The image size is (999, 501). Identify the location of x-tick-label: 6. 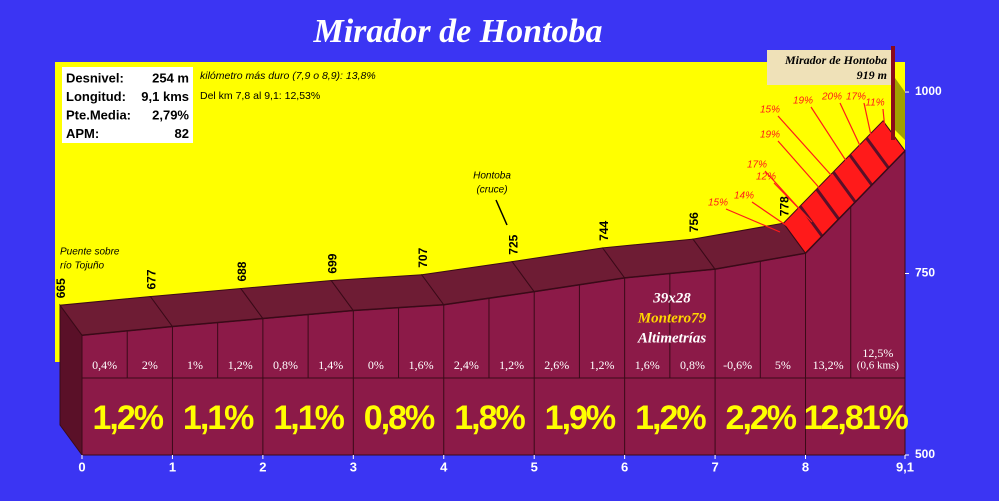
(624, 466).